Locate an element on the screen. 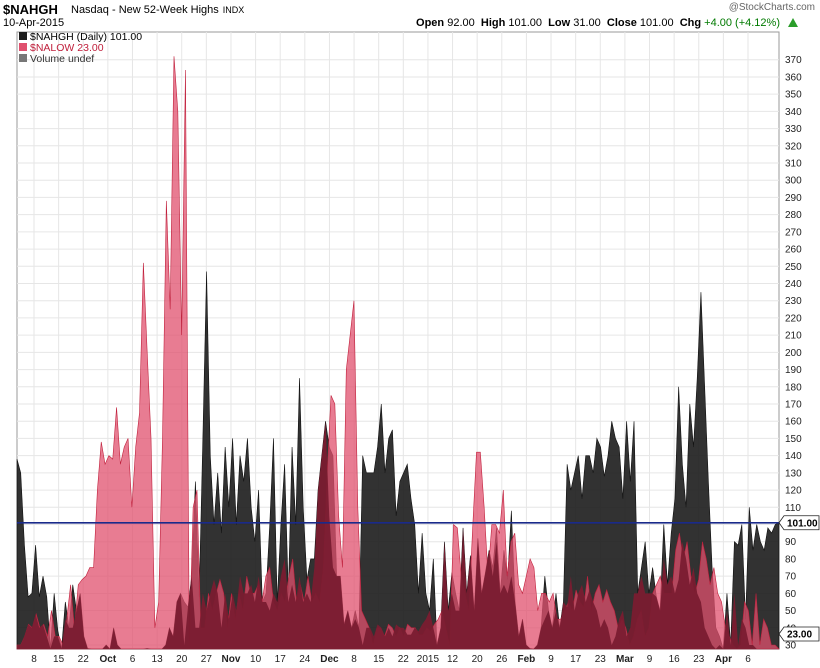 This screenshot has width=820, height=668. close-value: 101.00 is located at coordinates (656, 23).